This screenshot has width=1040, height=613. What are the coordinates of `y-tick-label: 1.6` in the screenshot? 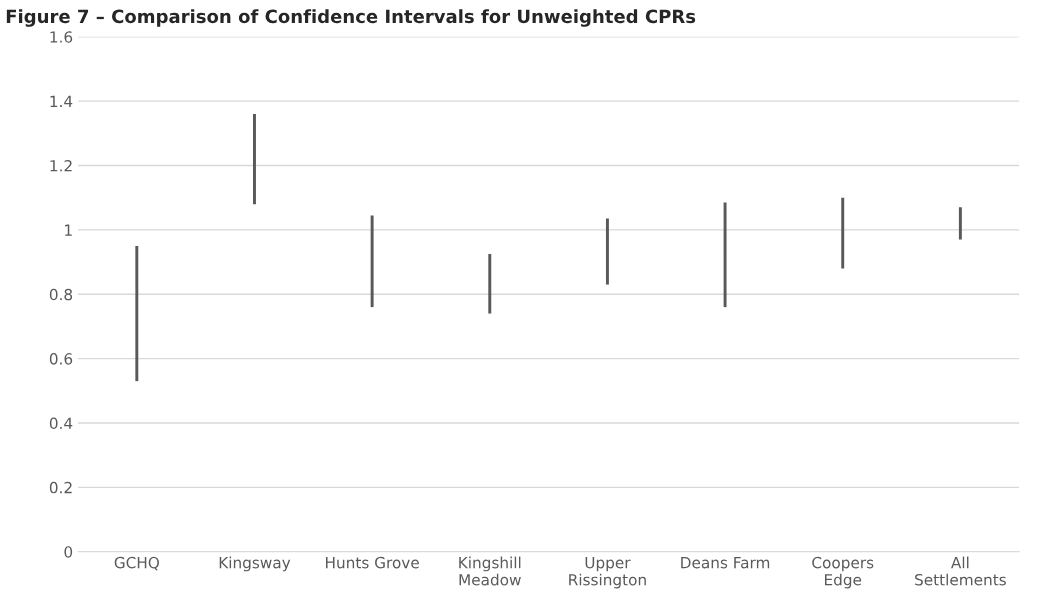 It's located at (61, 37).